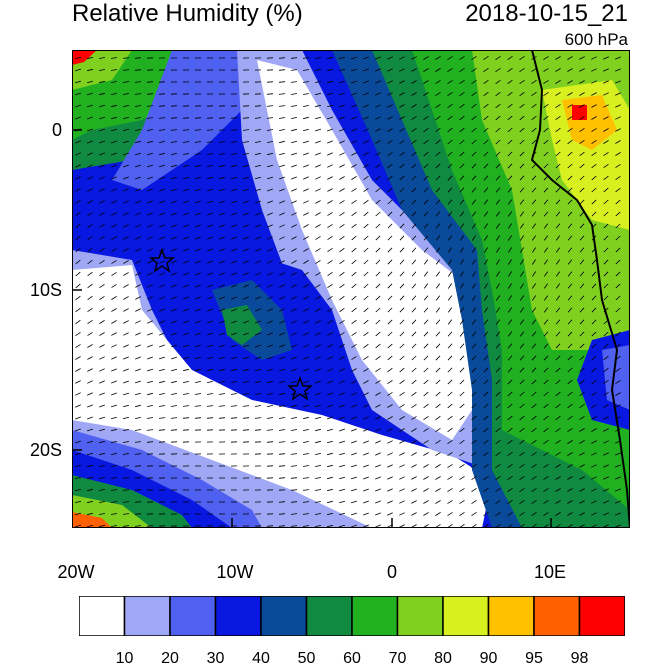 Image resolution: width=650 pixels, height=667 pixels. I want to click on colorbar-label: 40, so click(261, 658).